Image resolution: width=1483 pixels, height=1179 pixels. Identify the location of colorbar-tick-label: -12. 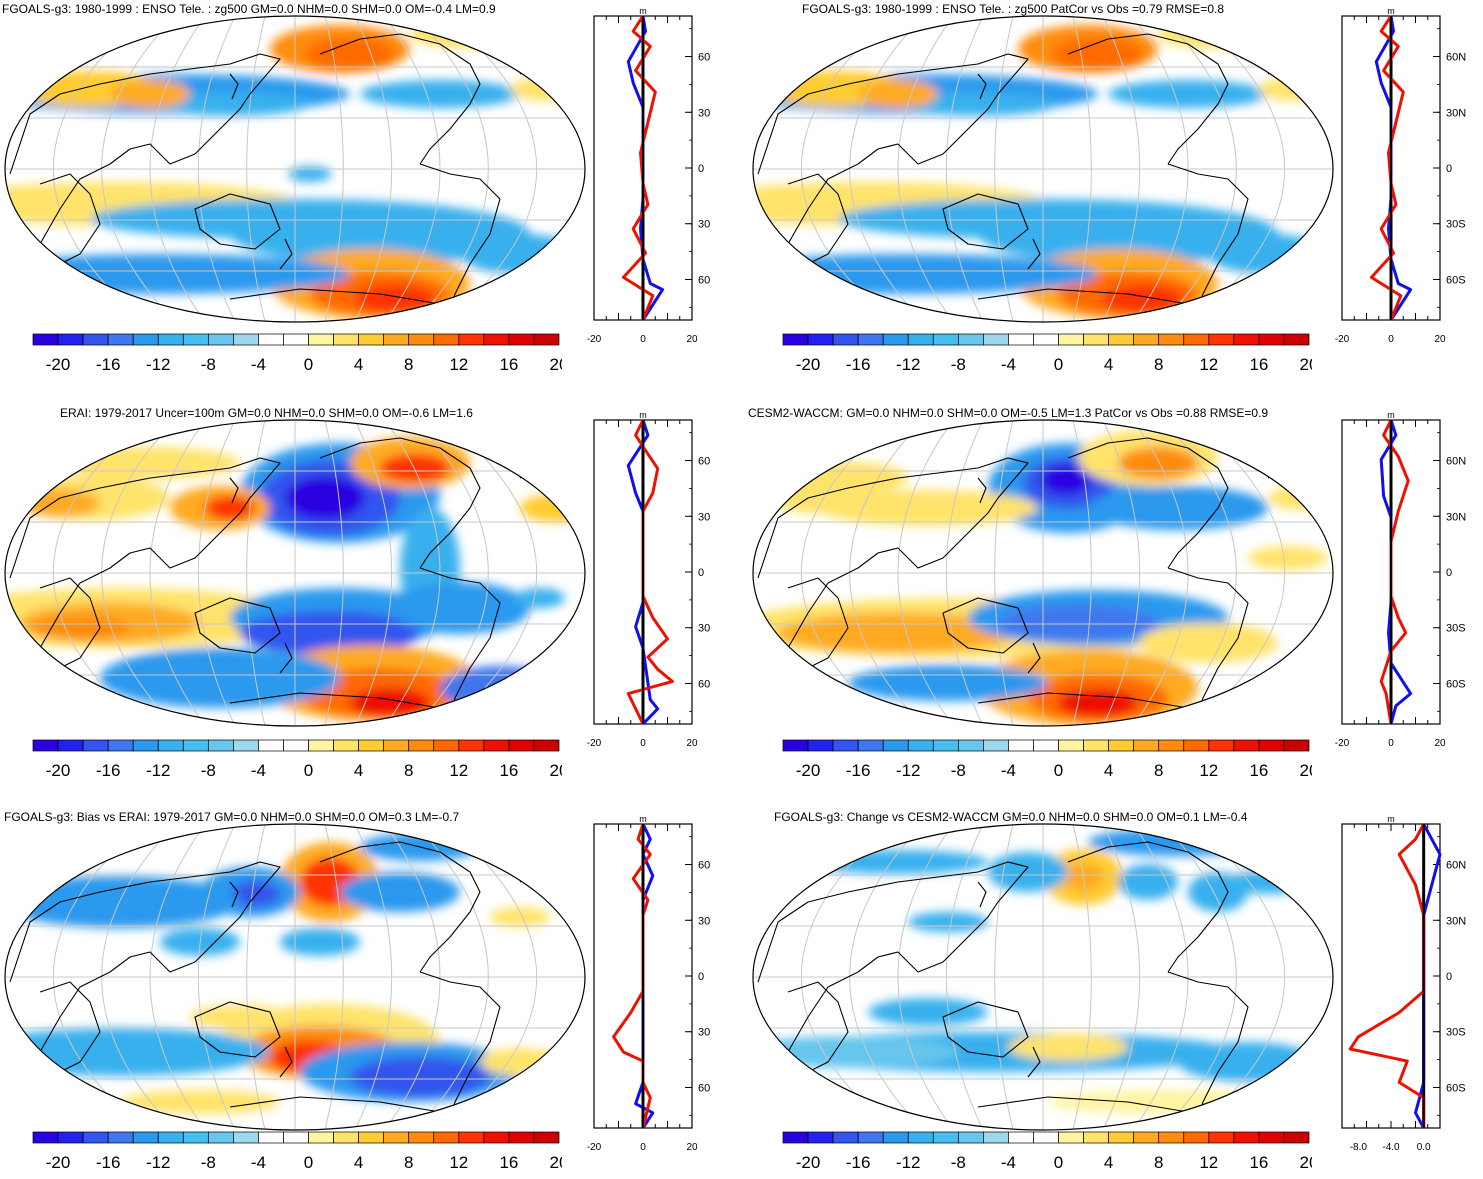
(908, 1162).